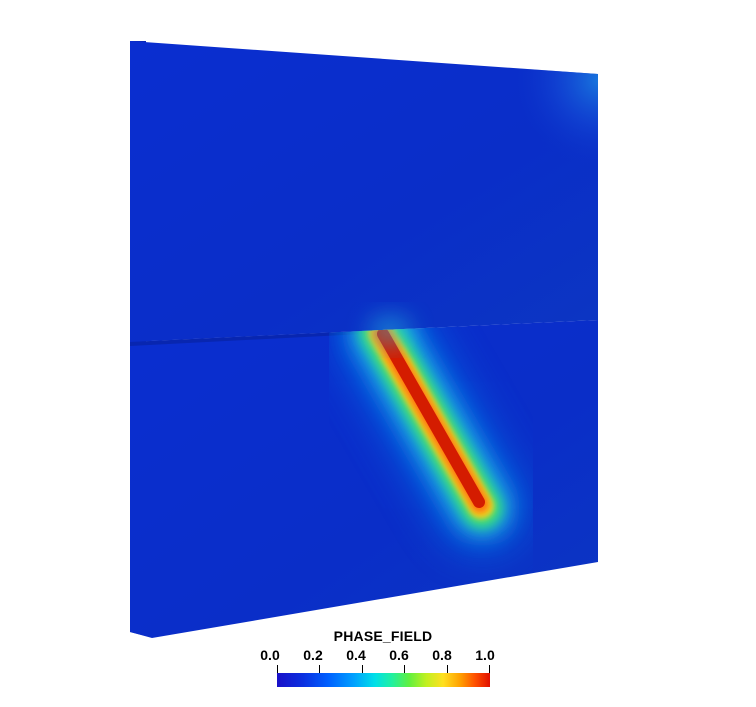 This screenshot has height=707, width=756. What do you see at coordinates (390, 330) in the screenshot?
I see `crack-tip-glow` at bounding box center [390, 330].